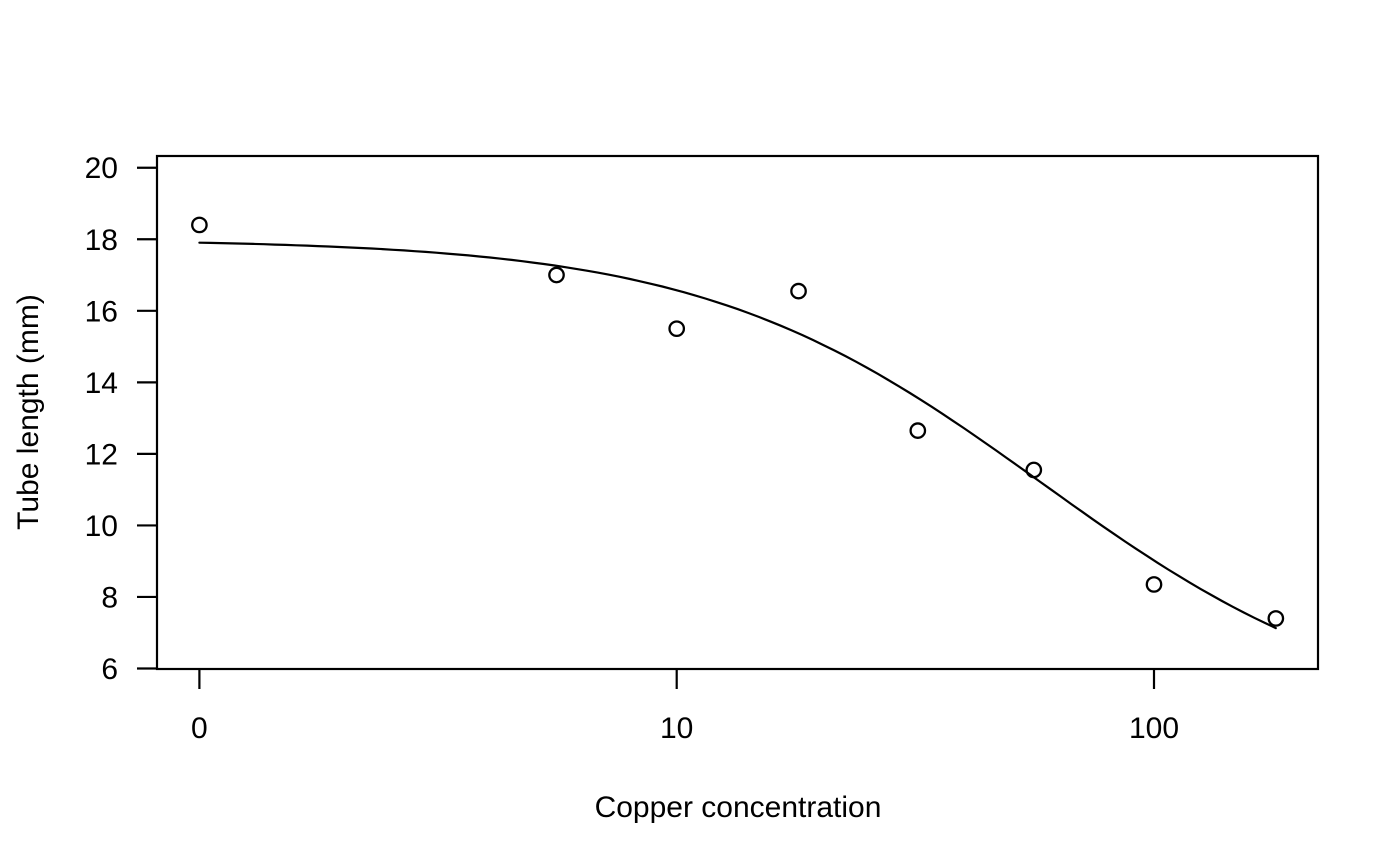 This screenshot has width=1400, height=866. Describe the element at coordinates (199, 728) in the screenshot. I see `x-tick-label: 0` at that location.